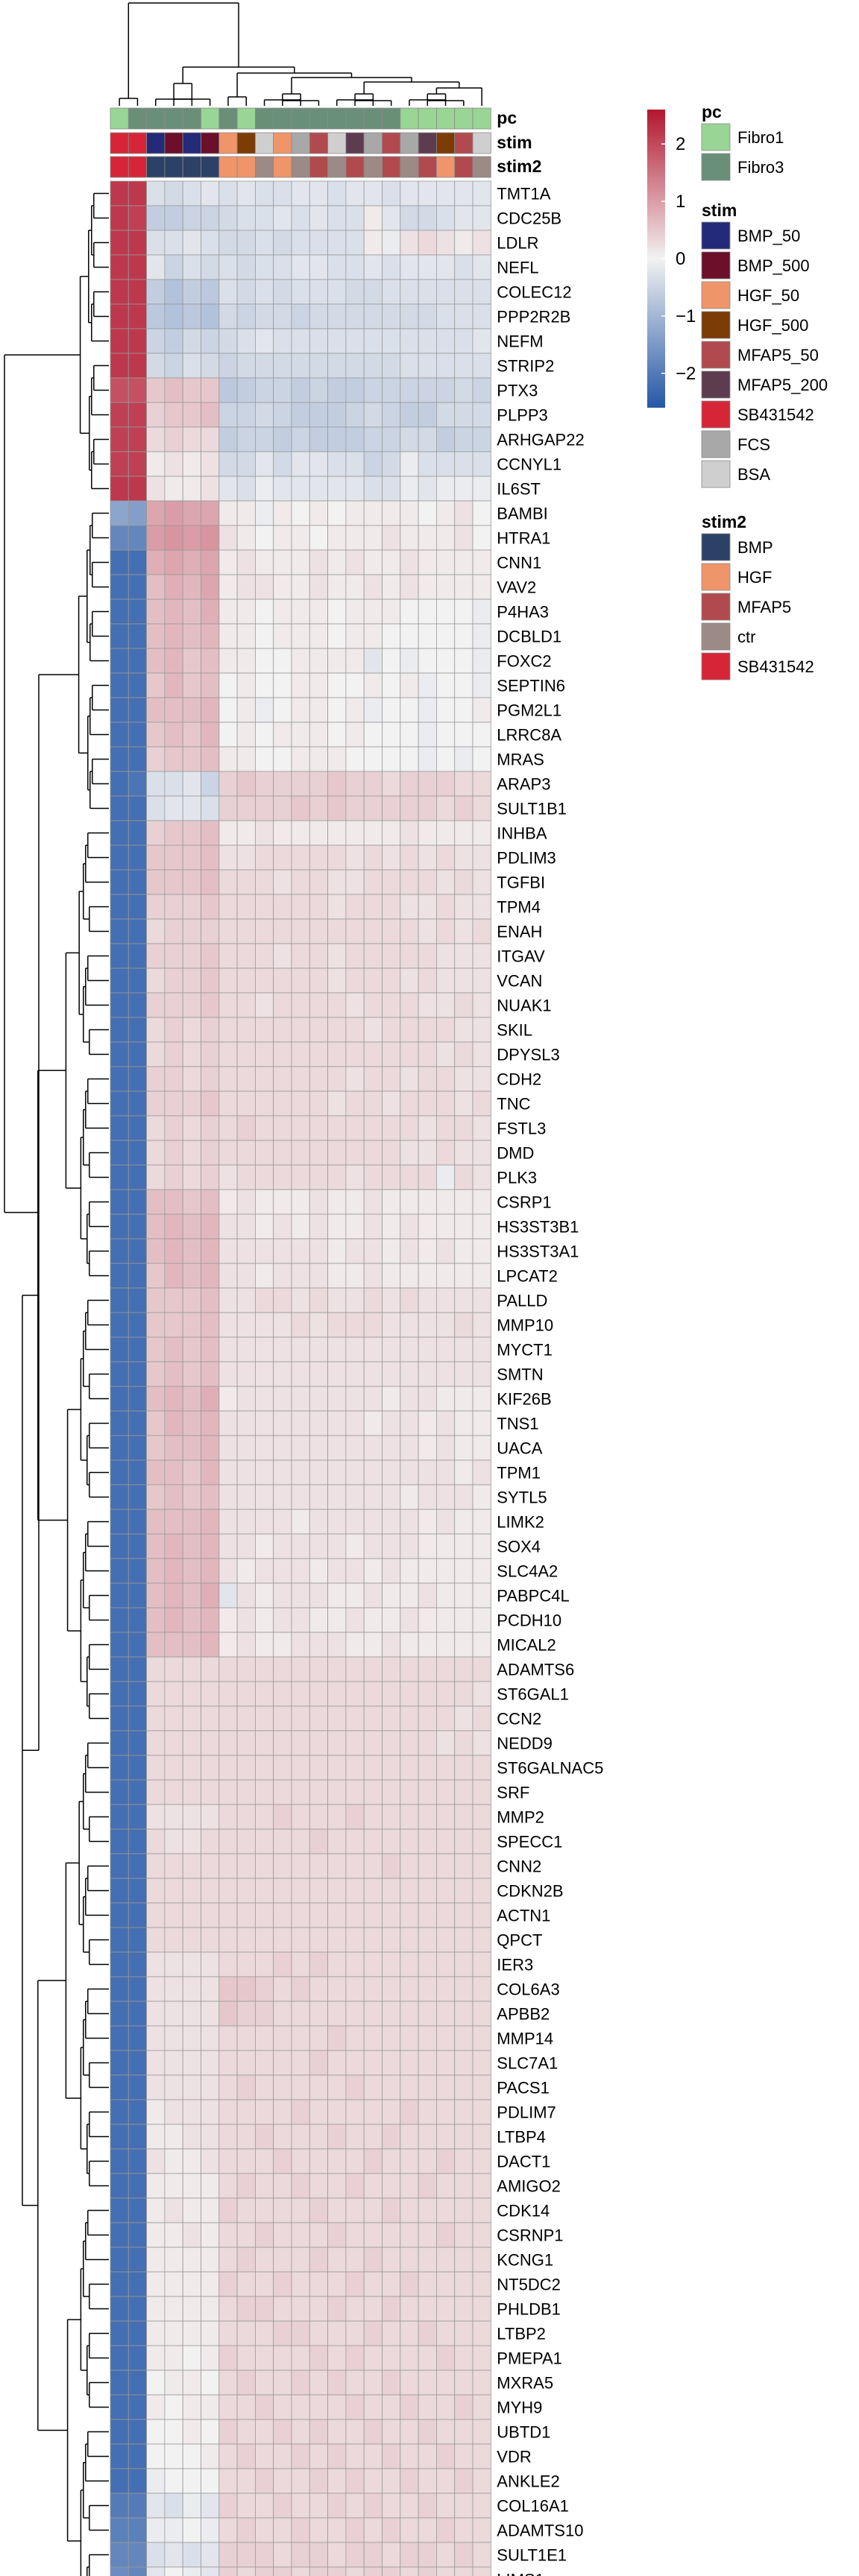 This screenshot has width=859, height=2576. I want to click on column-dendrogram, so click(300, 54).